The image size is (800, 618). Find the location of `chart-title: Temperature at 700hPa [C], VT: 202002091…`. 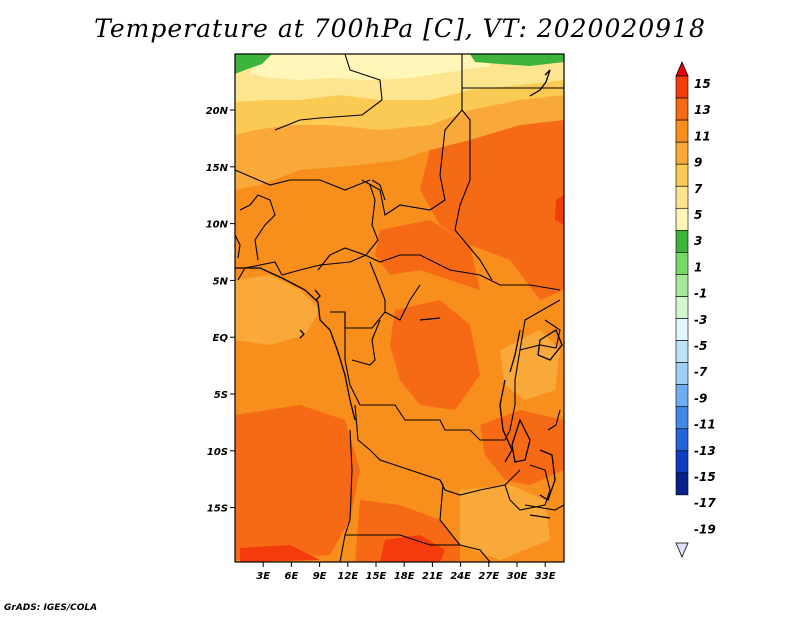

chart-title: Temperature at 700hPa [C], VT: 202002091… is located at coordinates (400, 28).